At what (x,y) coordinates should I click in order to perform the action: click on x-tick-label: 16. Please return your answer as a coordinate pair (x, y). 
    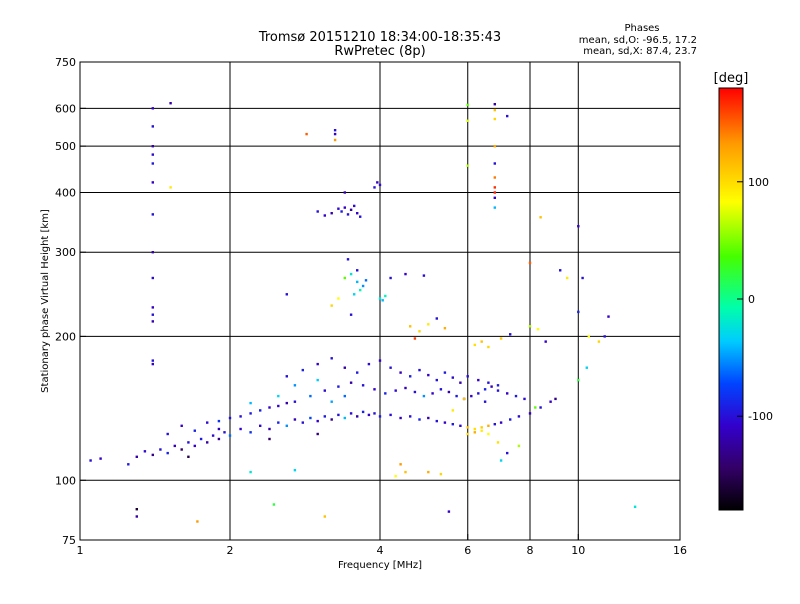
    Looking at the image, I should click on (680, 550).